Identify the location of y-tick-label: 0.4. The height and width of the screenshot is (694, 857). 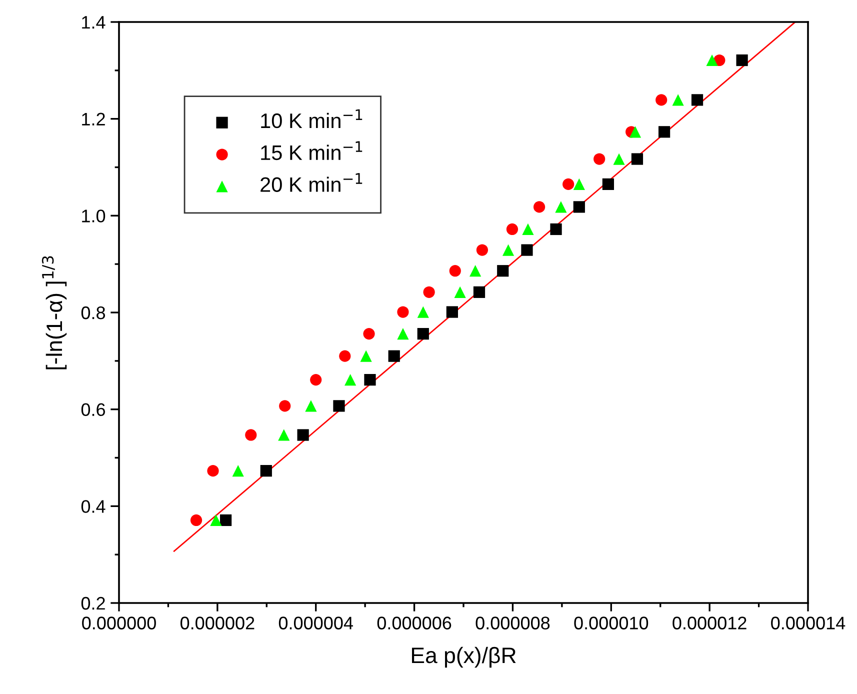
(93, 506).